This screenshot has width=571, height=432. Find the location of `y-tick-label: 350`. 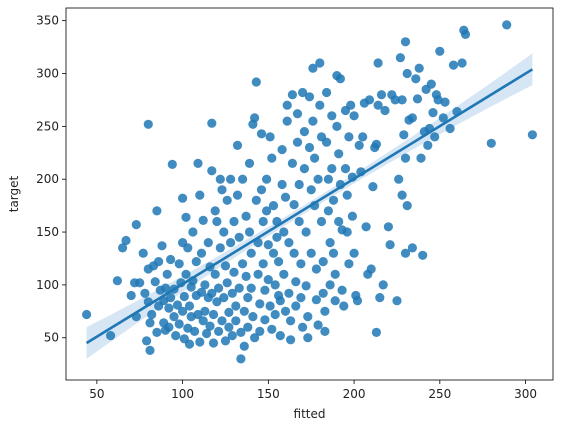

y-tick-label: 350 is located at coordinates (47, 21).